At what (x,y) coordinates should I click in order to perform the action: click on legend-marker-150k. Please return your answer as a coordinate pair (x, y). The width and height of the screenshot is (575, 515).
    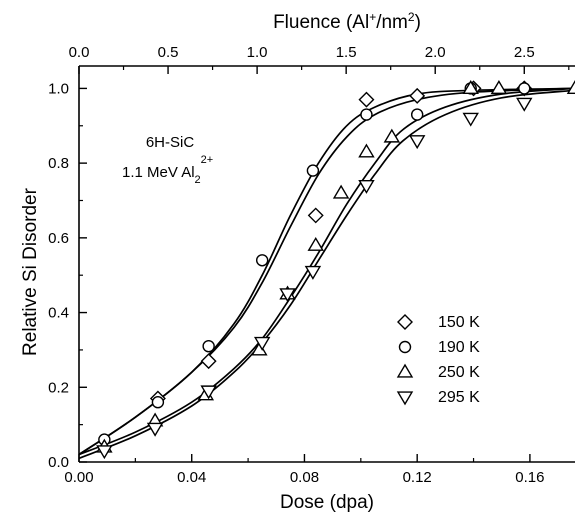
    Looking at the image, I should click on (405, 322).